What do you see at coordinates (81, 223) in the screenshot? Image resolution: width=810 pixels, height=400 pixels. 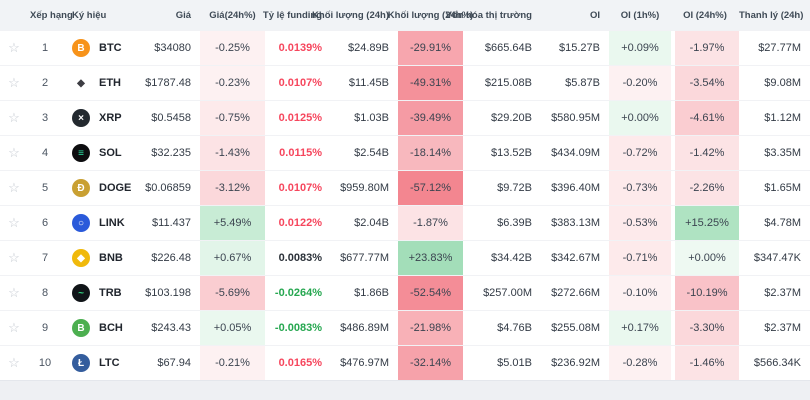 I see `link-icon: ○` at bounding box center [81, 223].